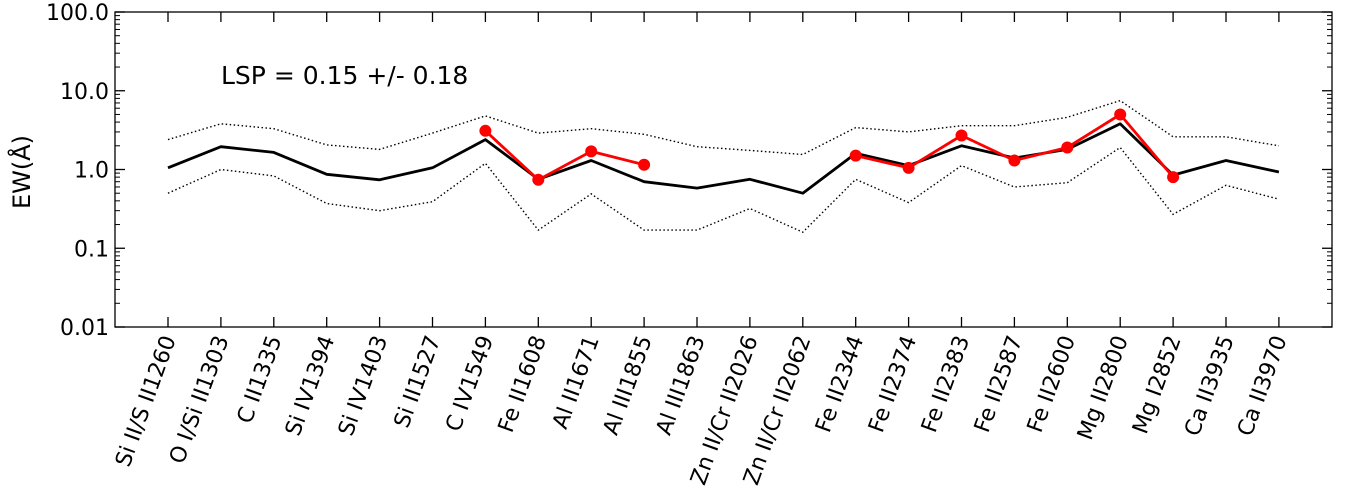 The image size is (1349, 496). I want to click on x-tick-label: C IV1549, so click(470, 384).